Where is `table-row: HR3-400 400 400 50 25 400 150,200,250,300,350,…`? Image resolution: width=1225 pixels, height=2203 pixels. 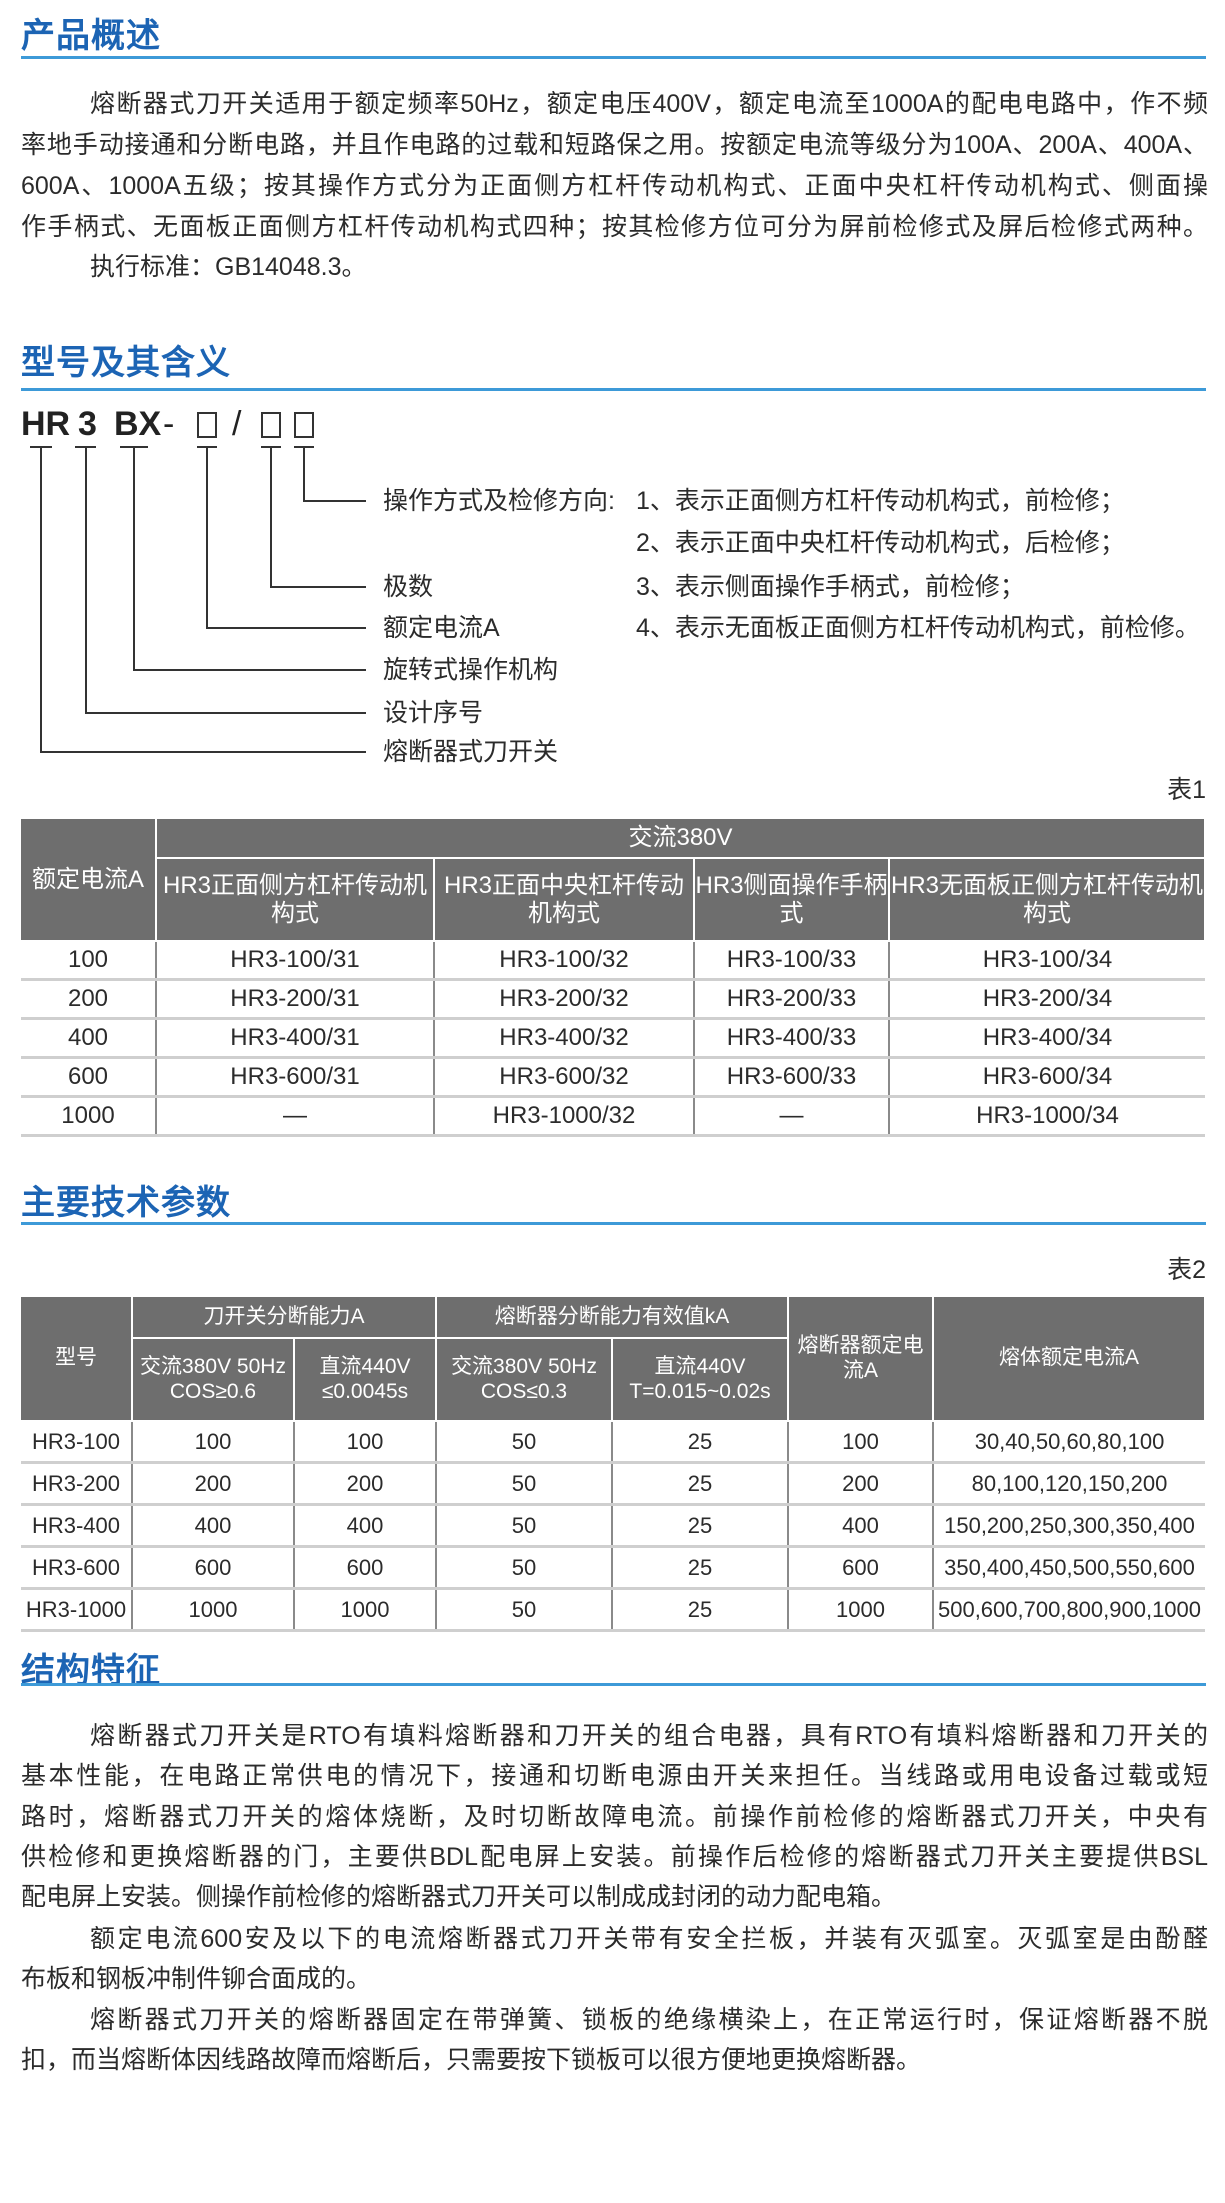
table-row: HR3-400 400 400 50 25 400 150,200,250,300,350,… is located at coordinates (613, 1526).